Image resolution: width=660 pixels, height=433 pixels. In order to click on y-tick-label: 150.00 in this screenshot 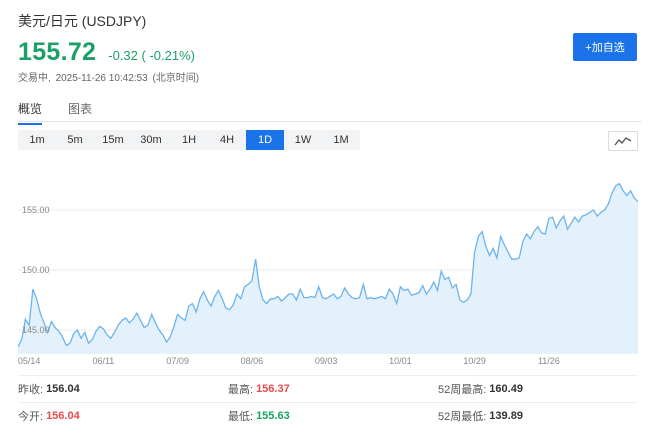, I will do `click(36, 270)`.